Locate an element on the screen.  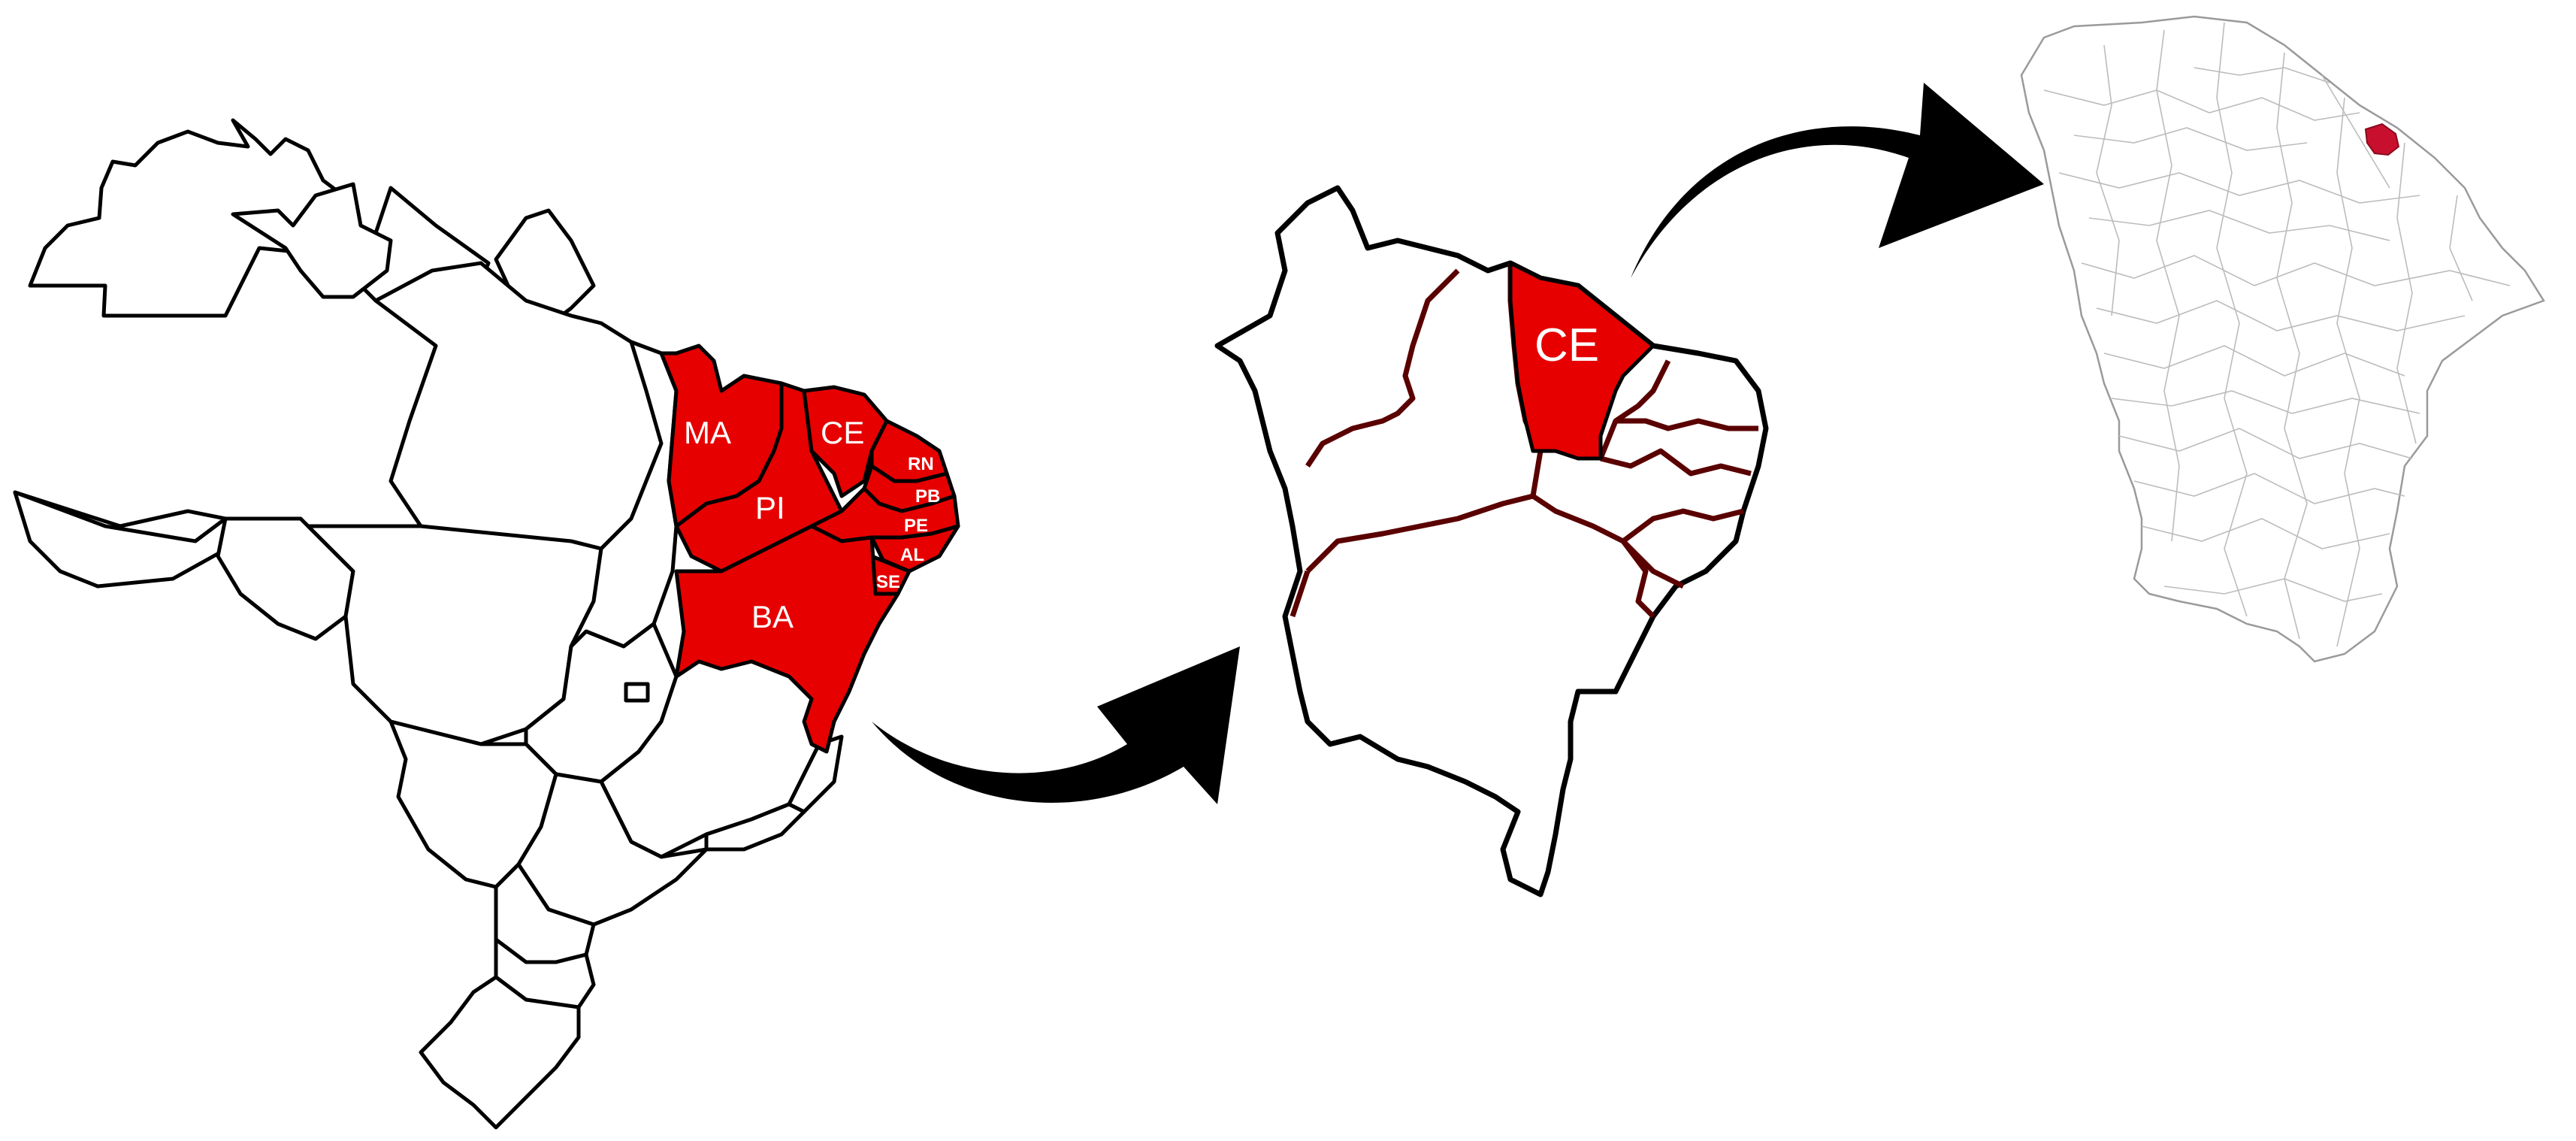
state-ceara-highlight is located at coordinates (1582, 361).